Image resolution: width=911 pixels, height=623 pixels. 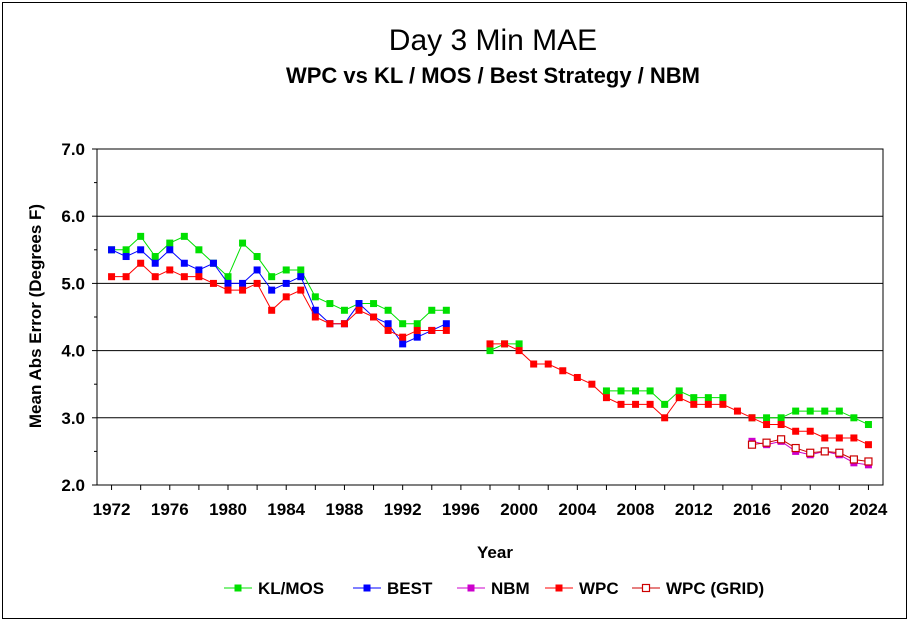 I want to click on y-tick-label: 5.0, so click(x=73, y=283).